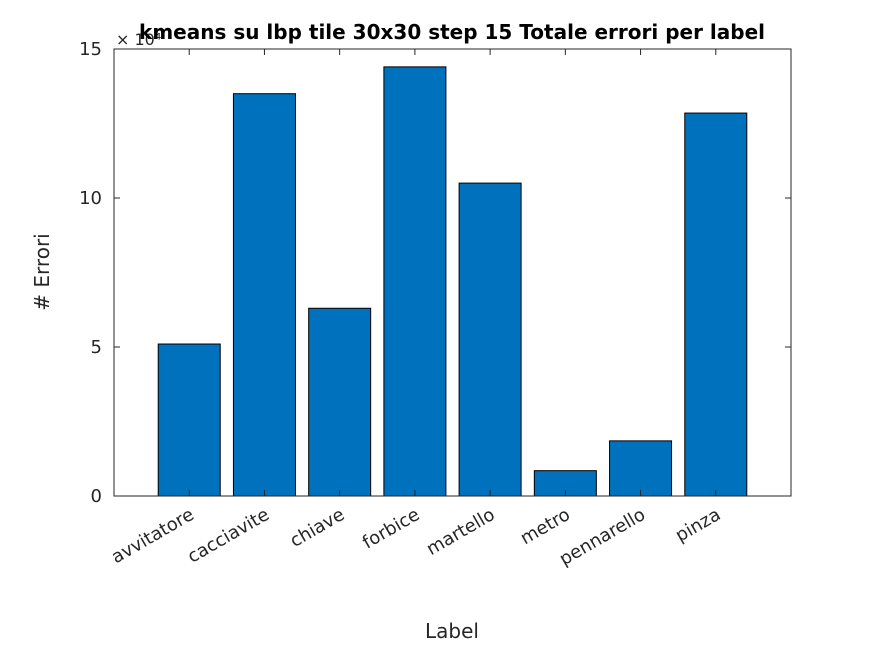  Describe the element at coordinates (340, 402) in the screenshot. I see `bar-chiave` at that location.